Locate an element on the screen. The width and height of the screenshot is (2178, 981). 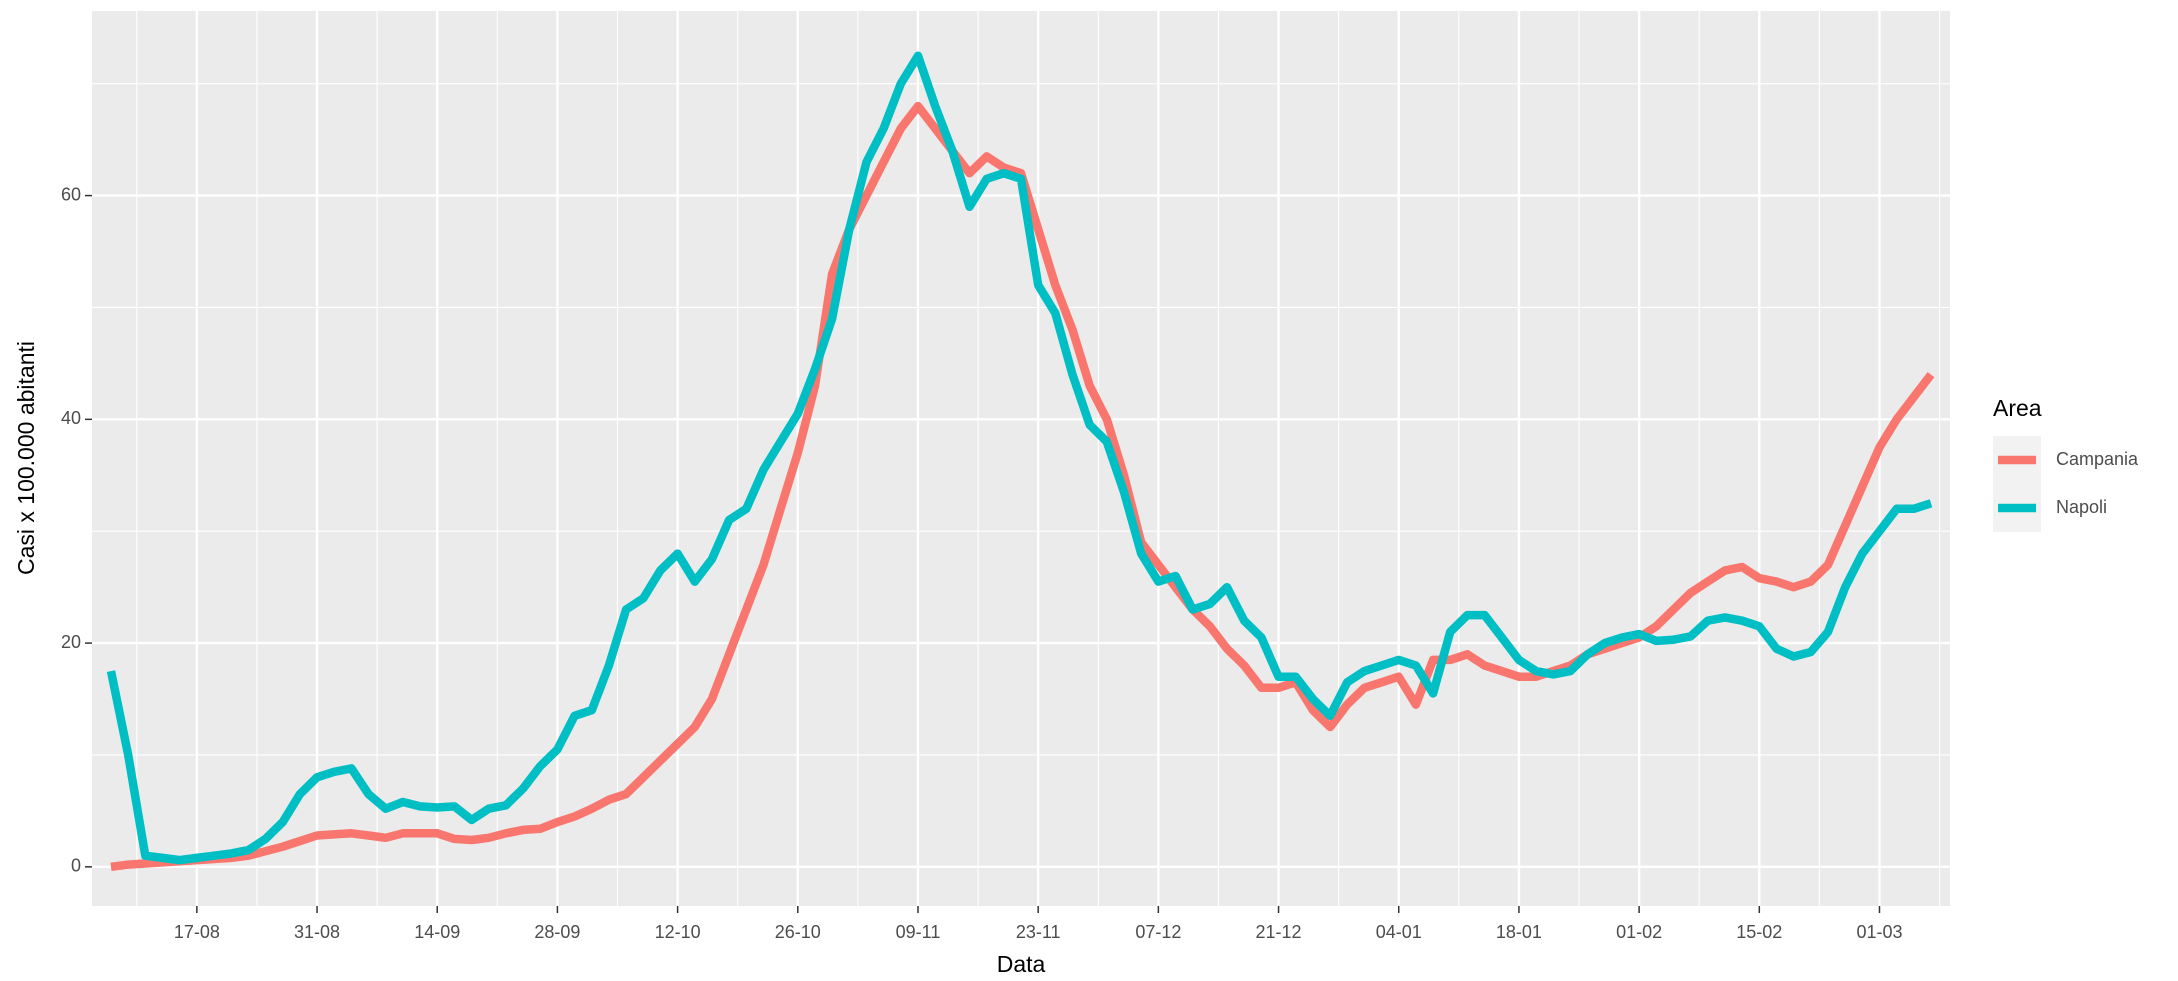
x-tick-label: 26-10 is located at coordinates (798, 932).